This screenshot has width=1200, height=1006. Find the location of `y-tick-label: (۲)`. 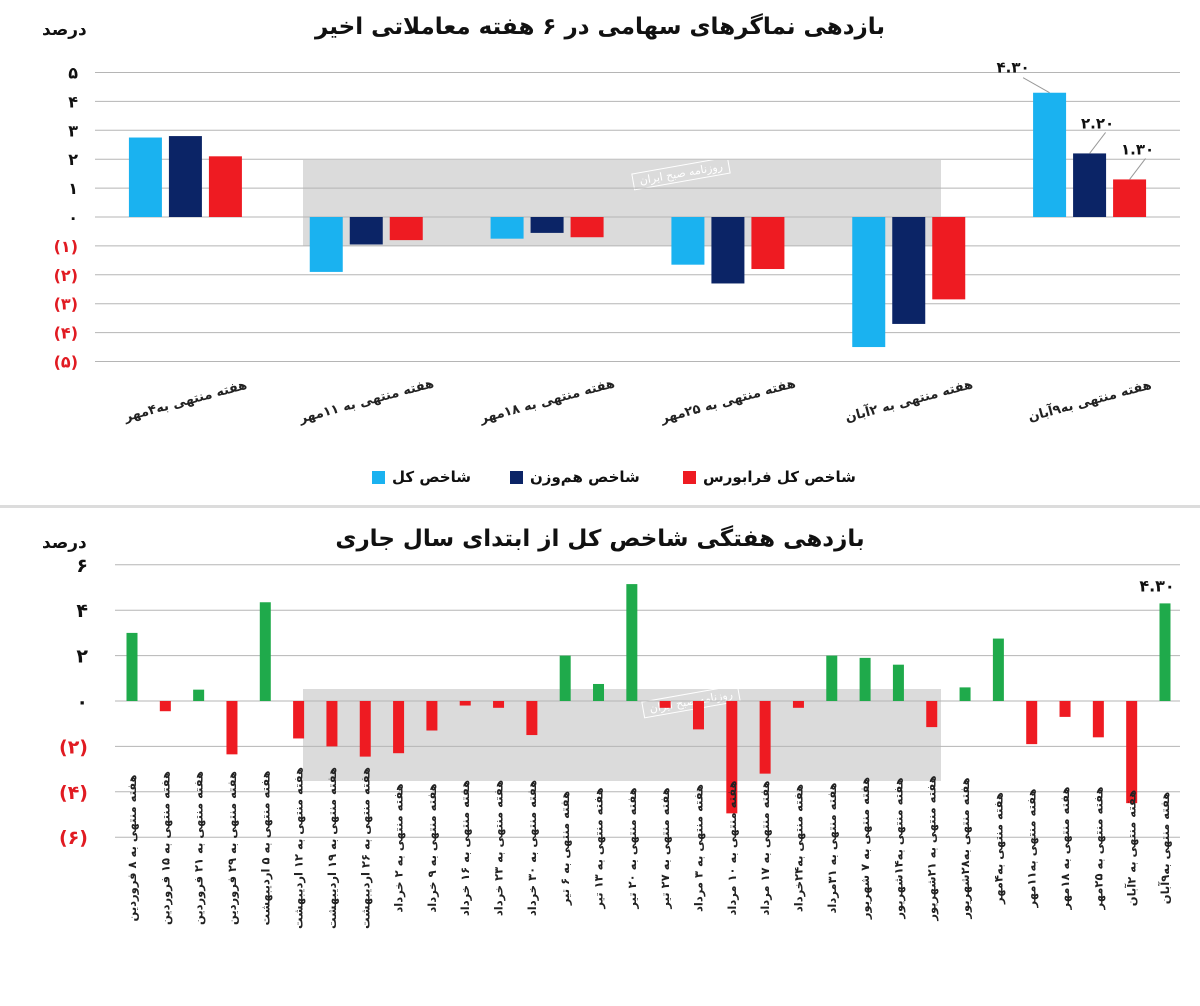

y-tick-label: (۲) is located at coordinates (66, 275).